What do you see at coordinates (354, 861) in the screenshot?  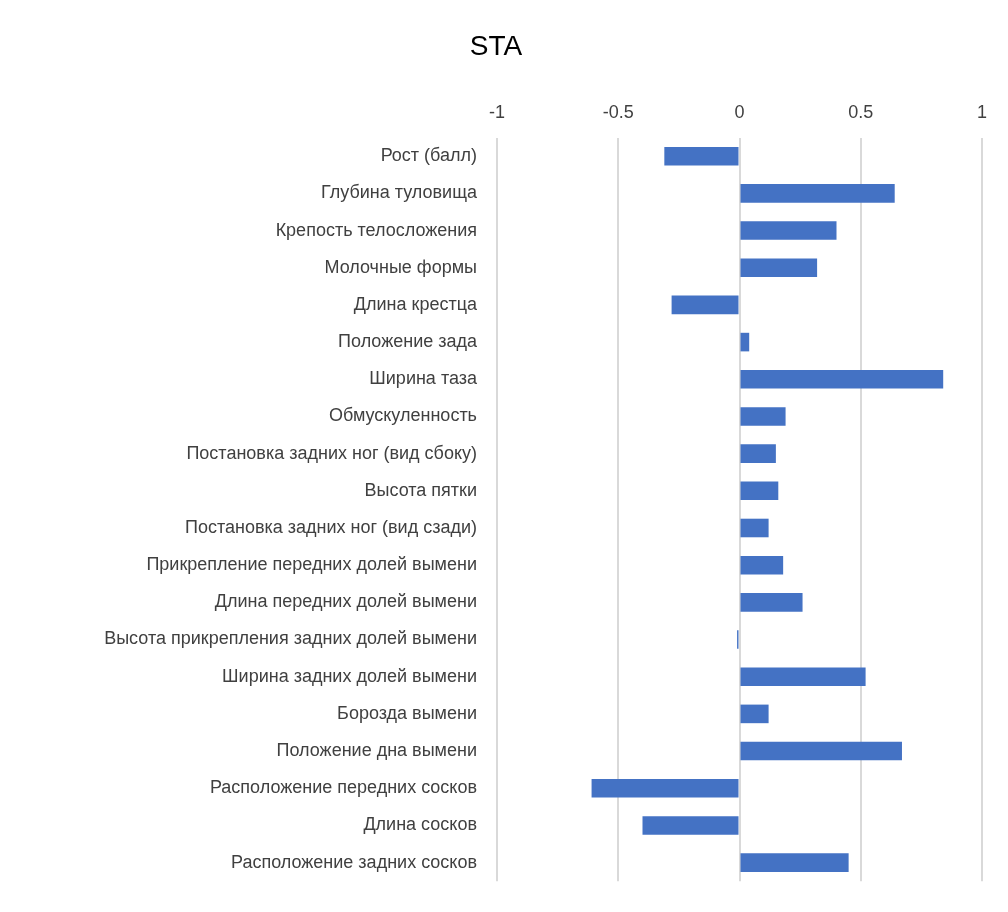 I see `y-tick-label: Расположение задних сосков` at bounding box center [354, 861].